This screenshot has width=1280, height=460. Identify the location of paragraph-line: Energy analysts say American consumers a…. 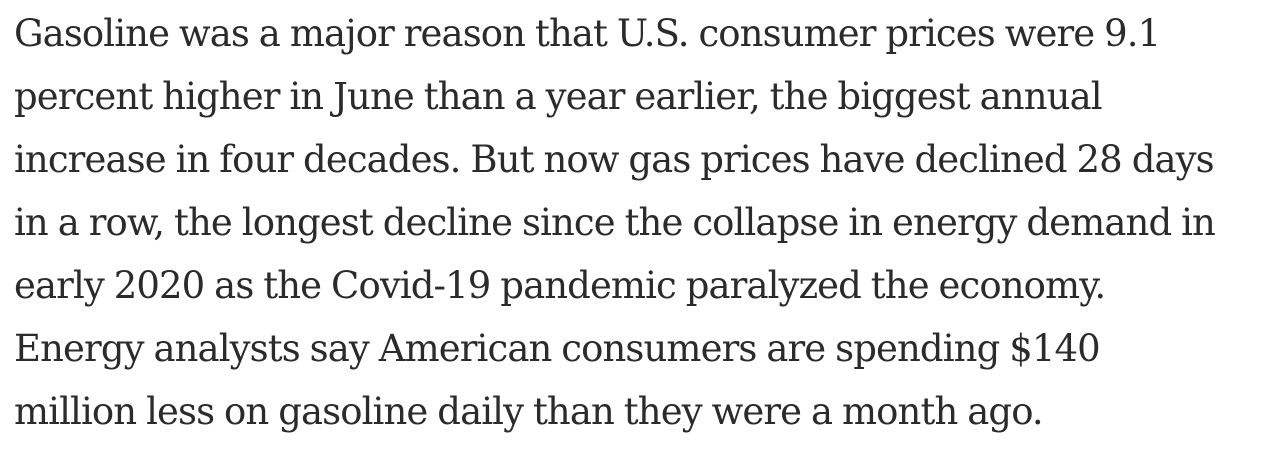
(557, 348).